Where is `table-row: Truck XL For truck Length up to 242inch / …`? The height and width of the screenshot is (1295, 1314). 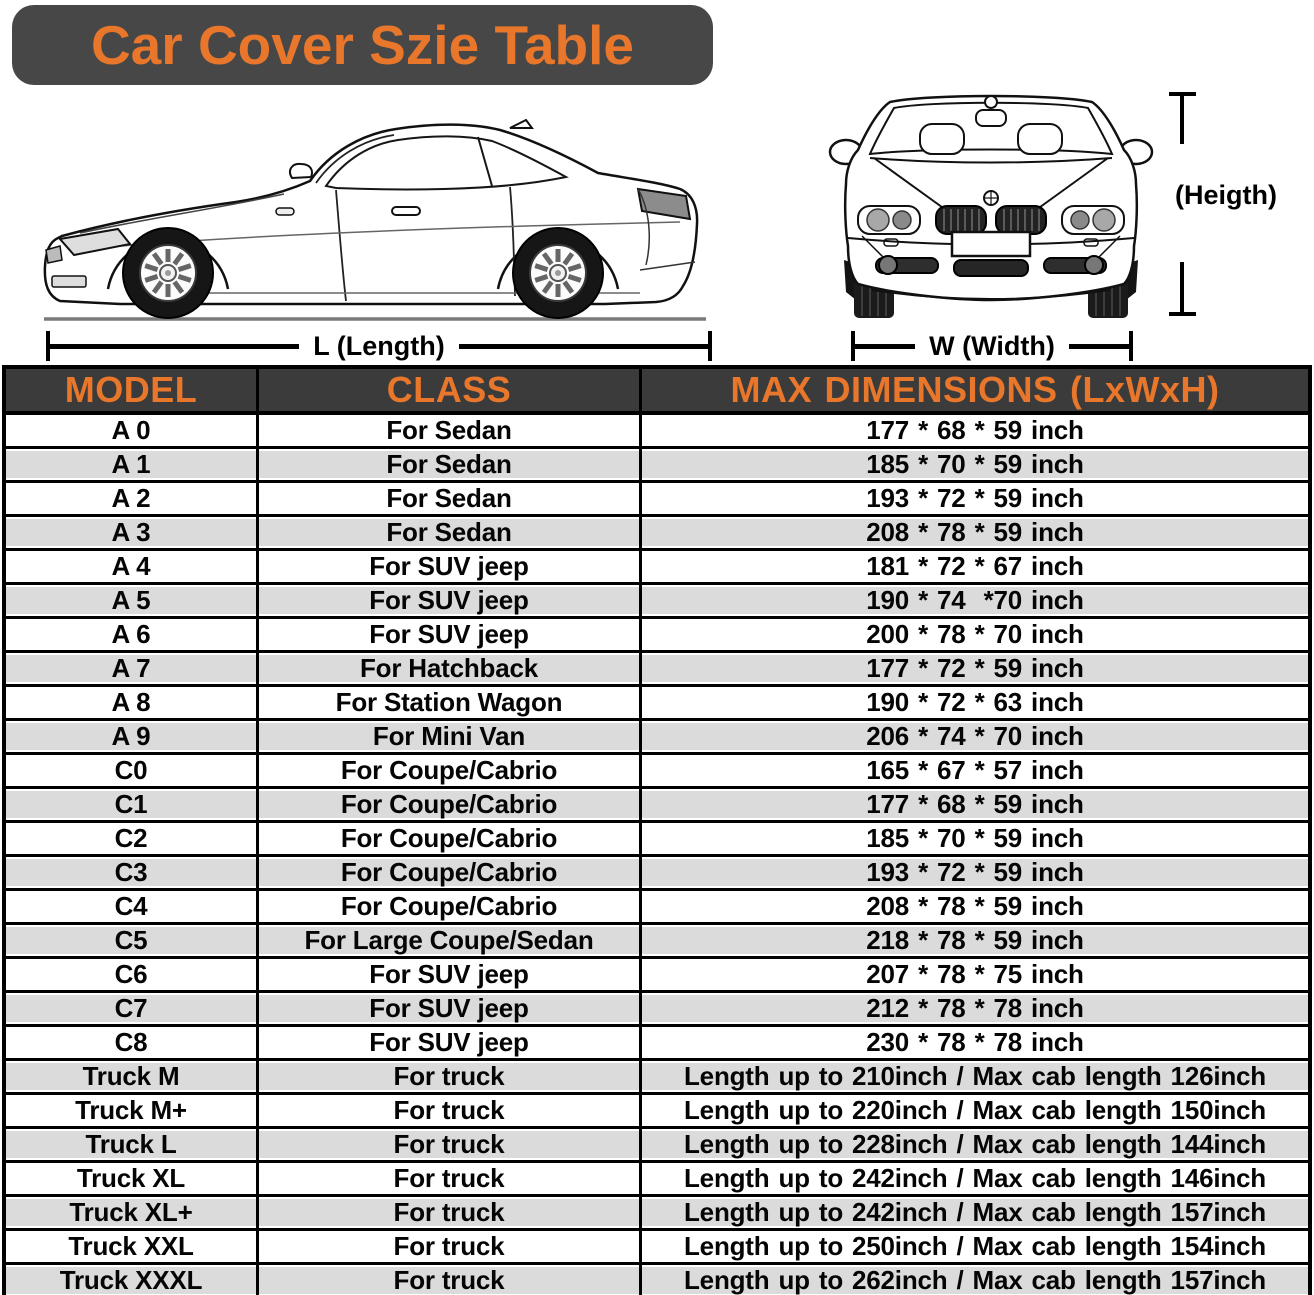 table-row: Truck XL For truck Length up to 242inch / … is located at coordinates (657, 1177).